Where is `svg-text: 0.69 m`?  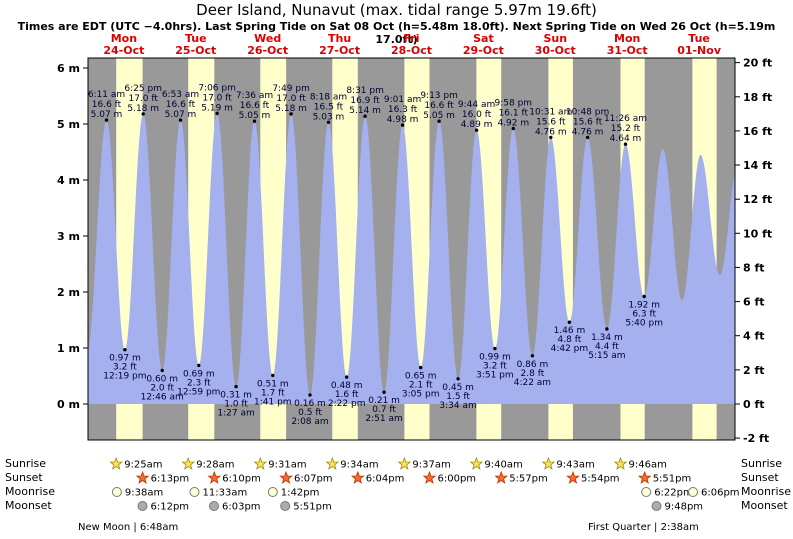 svg-text: 0.69 m is located at coordinates (199, 374).